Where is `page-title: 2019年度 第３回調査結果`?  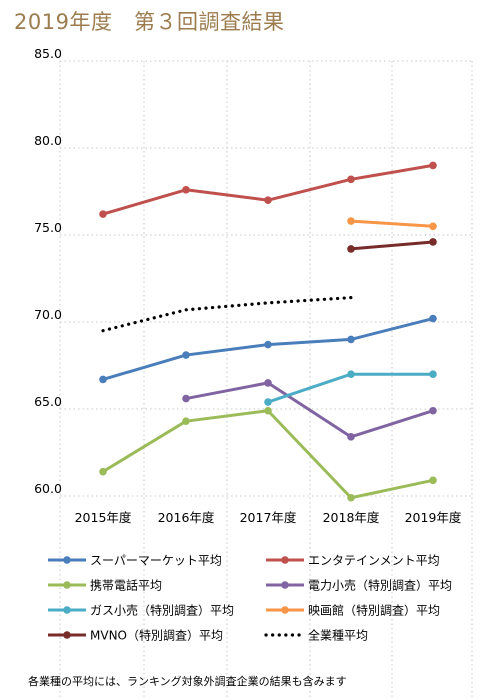
page-title: 2019年度 第３回調査結果 is located at coordinates (149, 22).